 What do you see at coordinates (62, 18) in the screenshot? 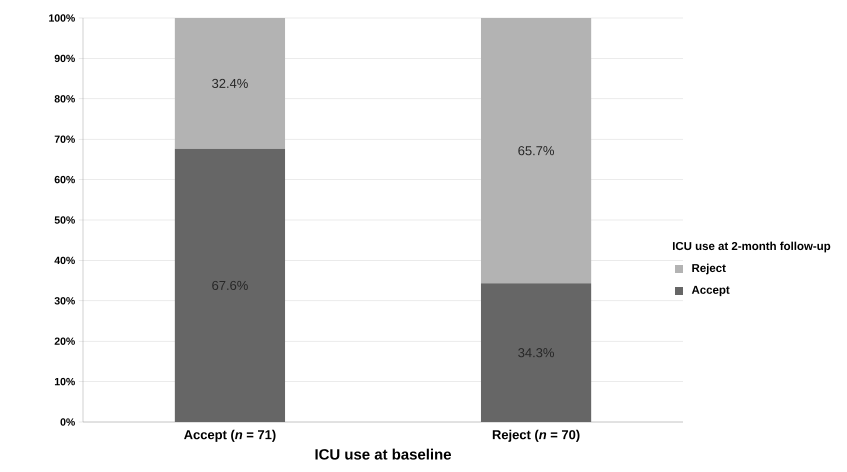
I see `y-tick-label: 100%` at bounding box center [62, 18].